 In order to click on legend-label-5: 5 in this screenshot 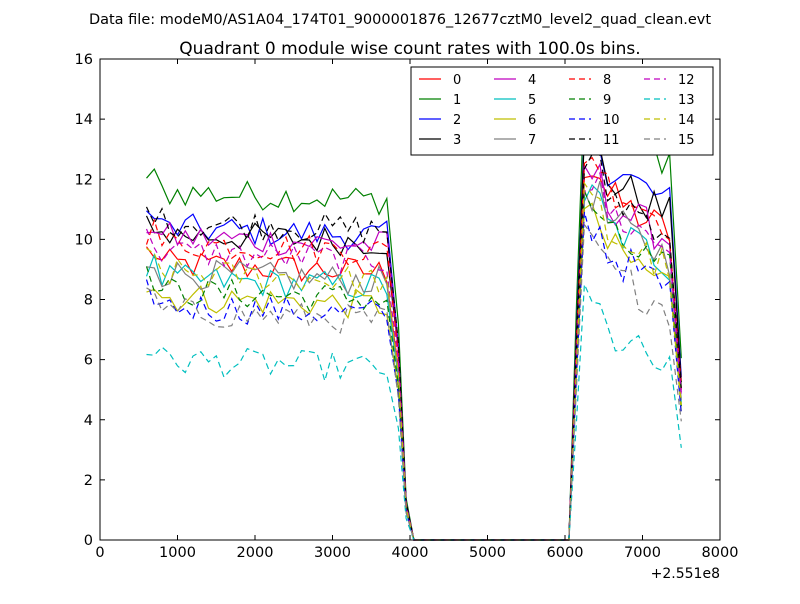, I will do `click(532, 100)`.